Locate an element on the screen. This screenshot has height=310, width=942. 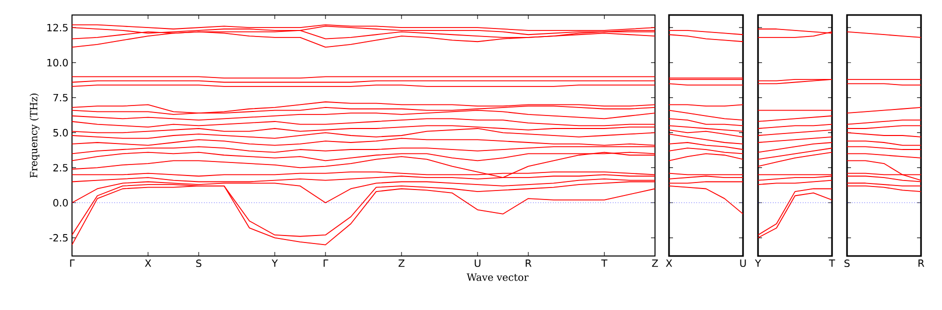
y-axis-title: Frequency (THz) is located at coordinates (35, 136).